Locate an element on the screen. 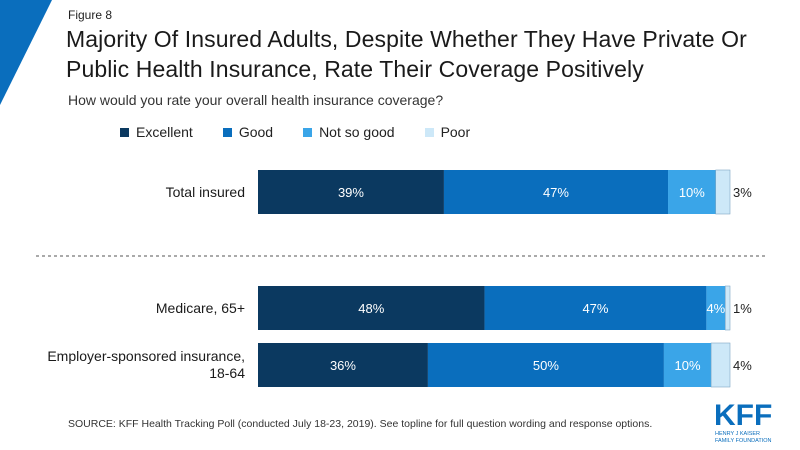  legend-swatch-good is located at coordinates (227, 132).